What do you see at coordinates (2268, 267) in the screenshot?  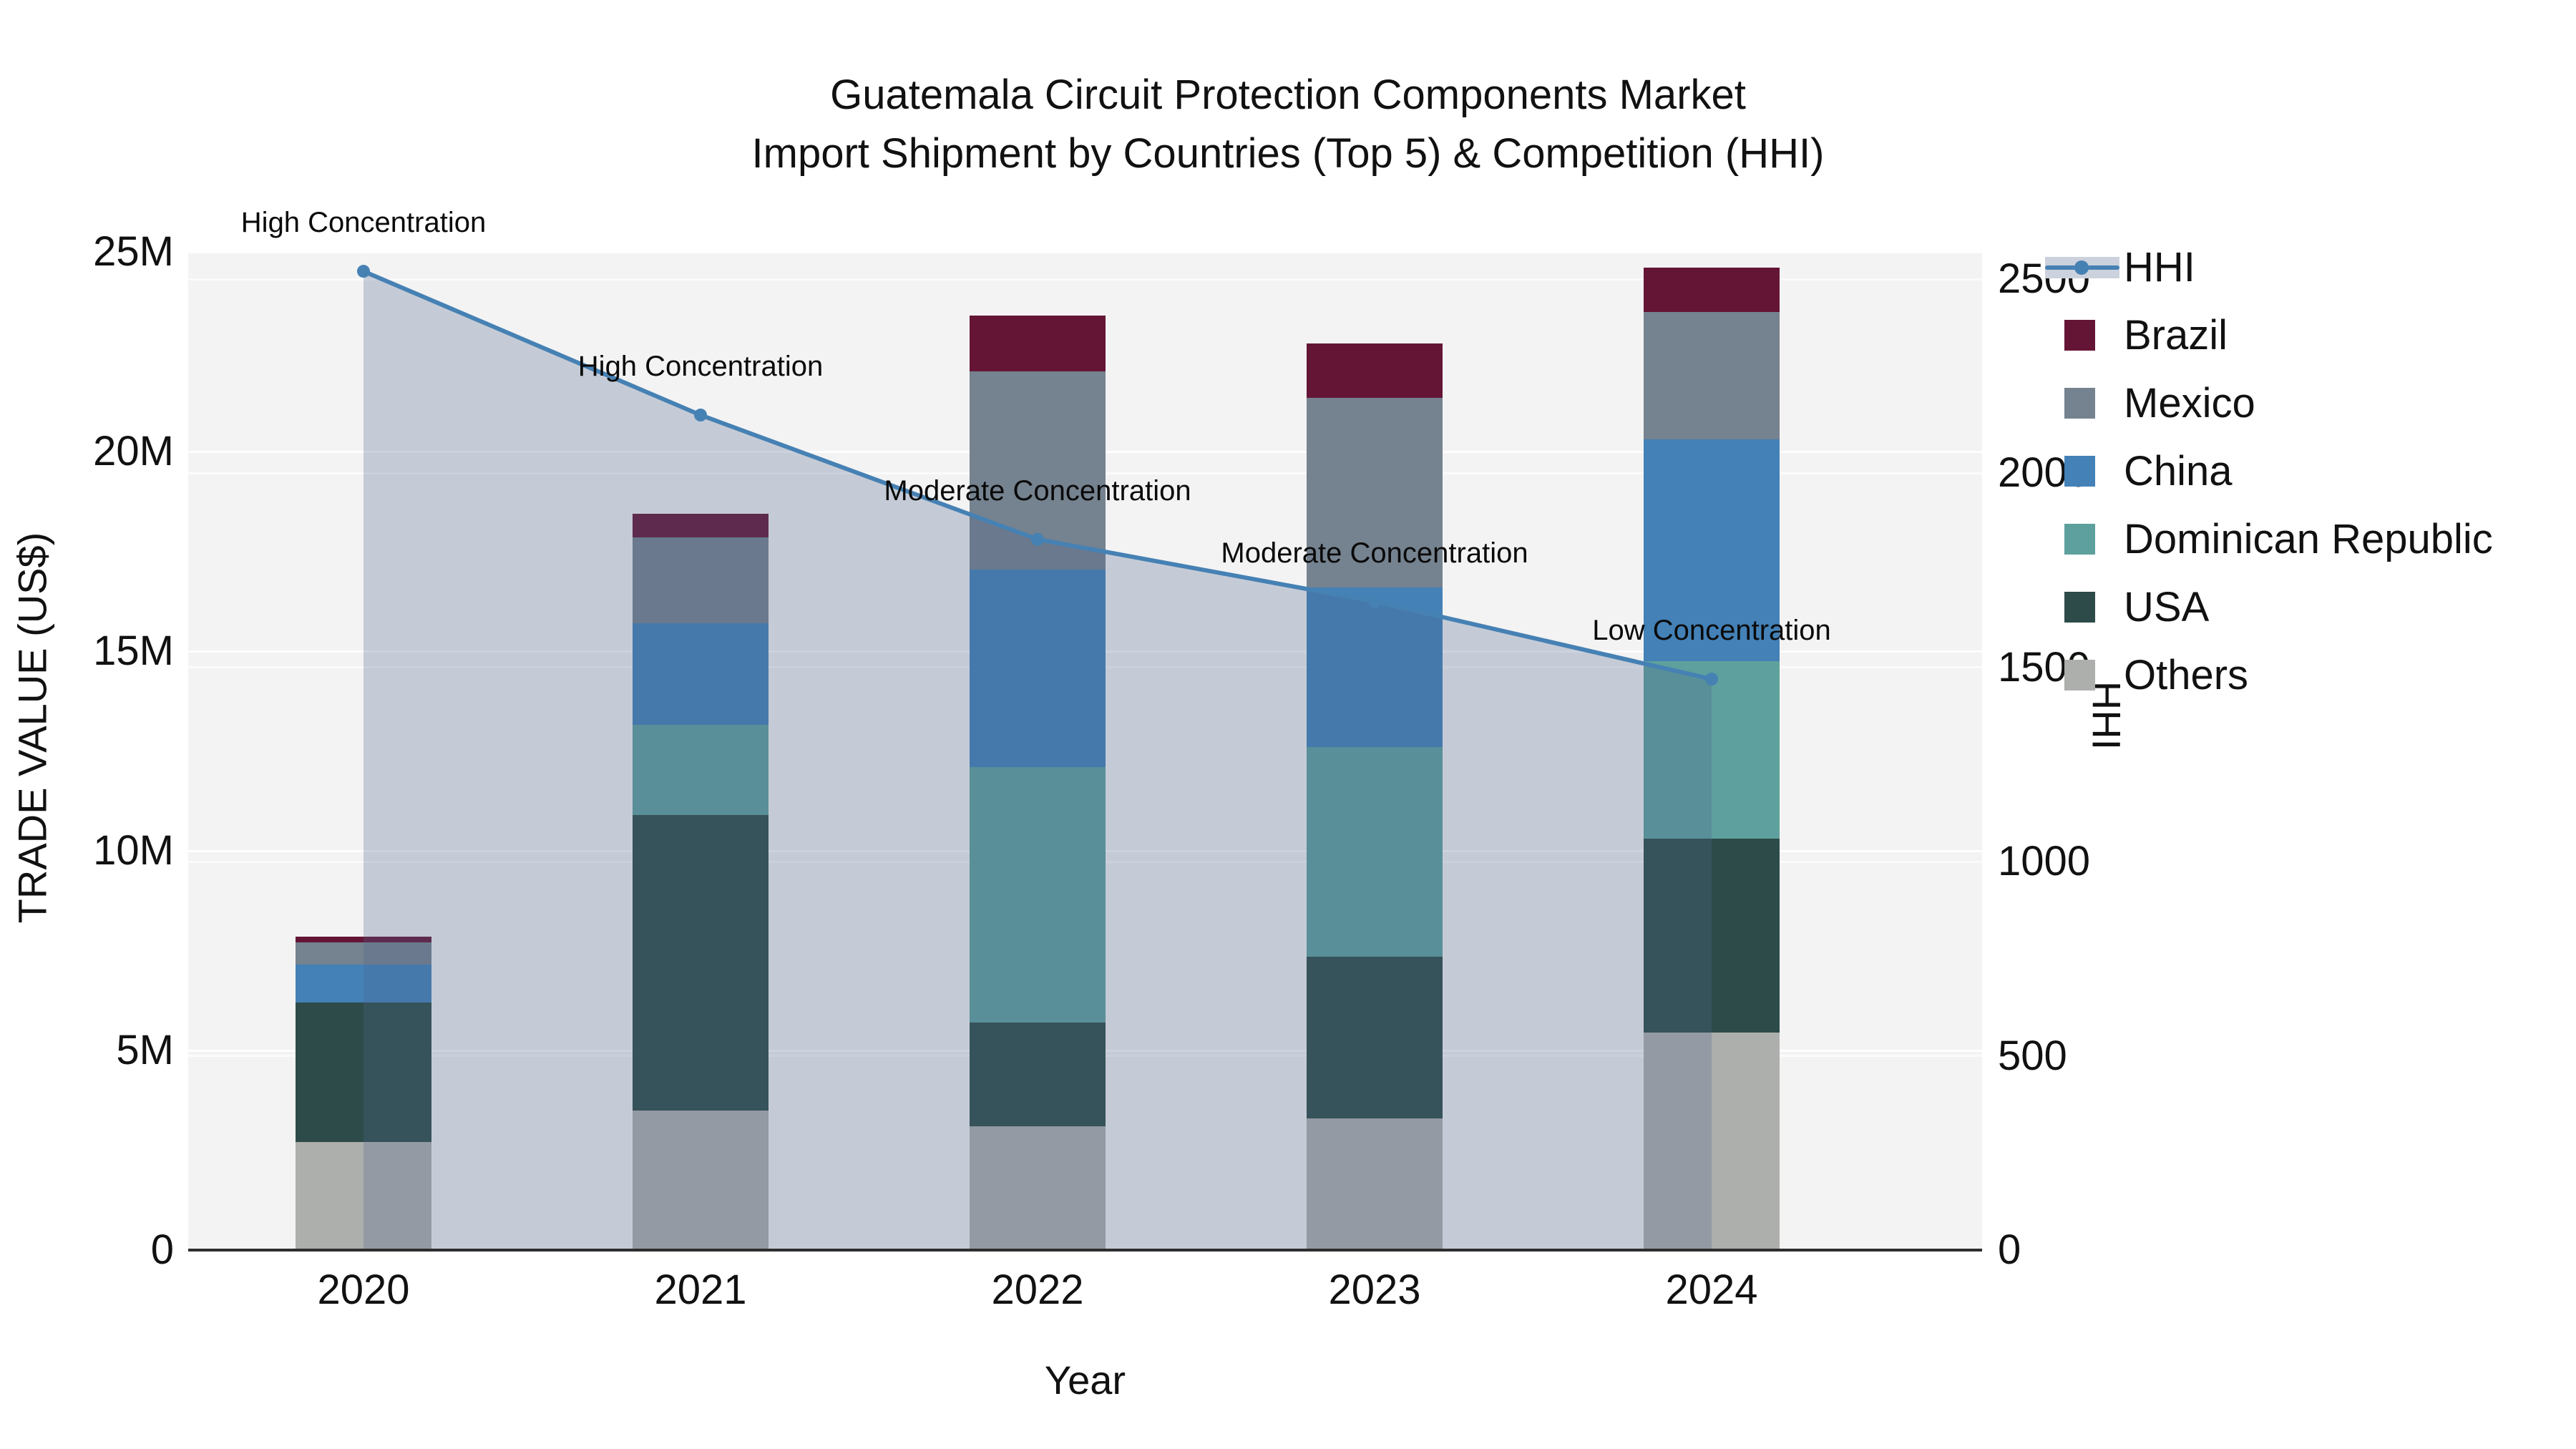 I see `legend-item-hhi: HHI` at bounding box center [2268, 267].